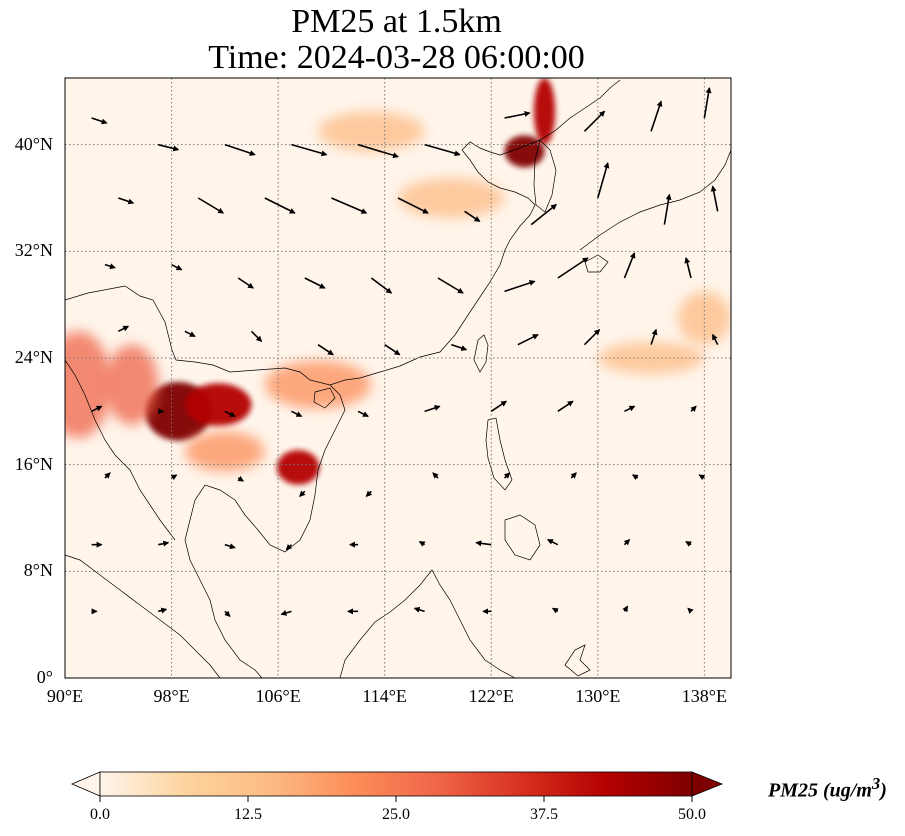 Image resolution: width=905 pixels, height=836 pixels. Describe the element at coordinates (248, 814) in the screenshot. I see `colorbar-tick-label: 12.5` at that location.